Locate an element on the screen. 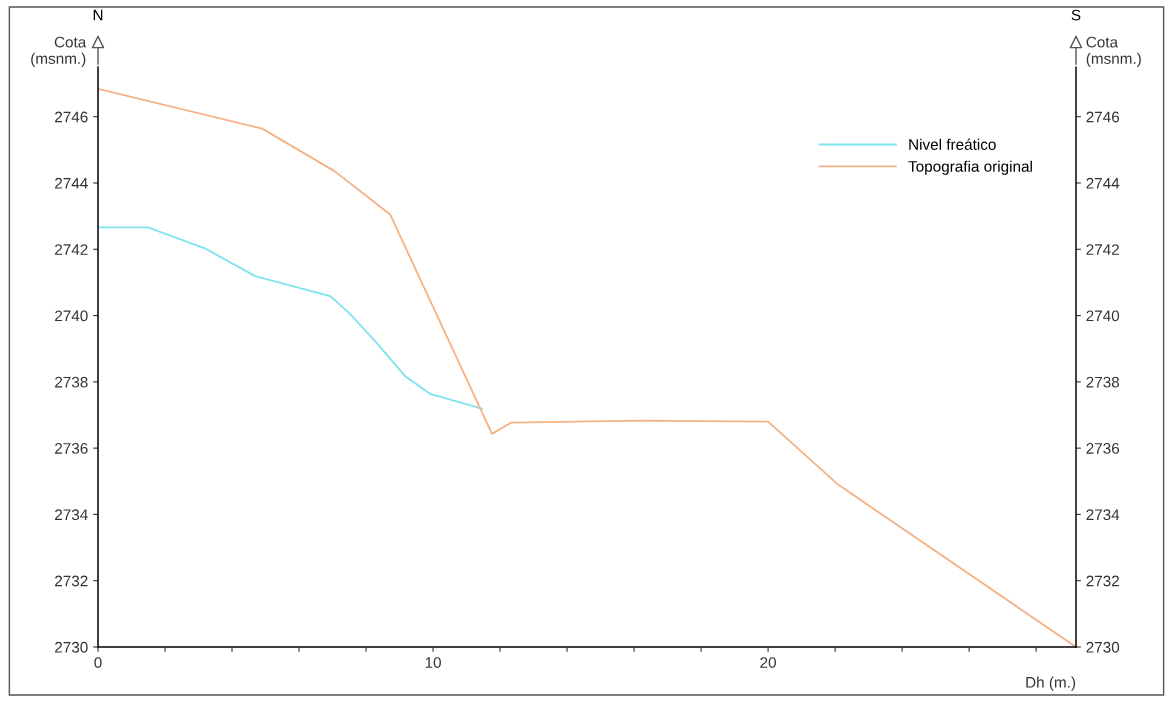 The height and width of the screenshot is (702, 1173). y2-tick-label: 2736 is located at coordinates (1103, 448).